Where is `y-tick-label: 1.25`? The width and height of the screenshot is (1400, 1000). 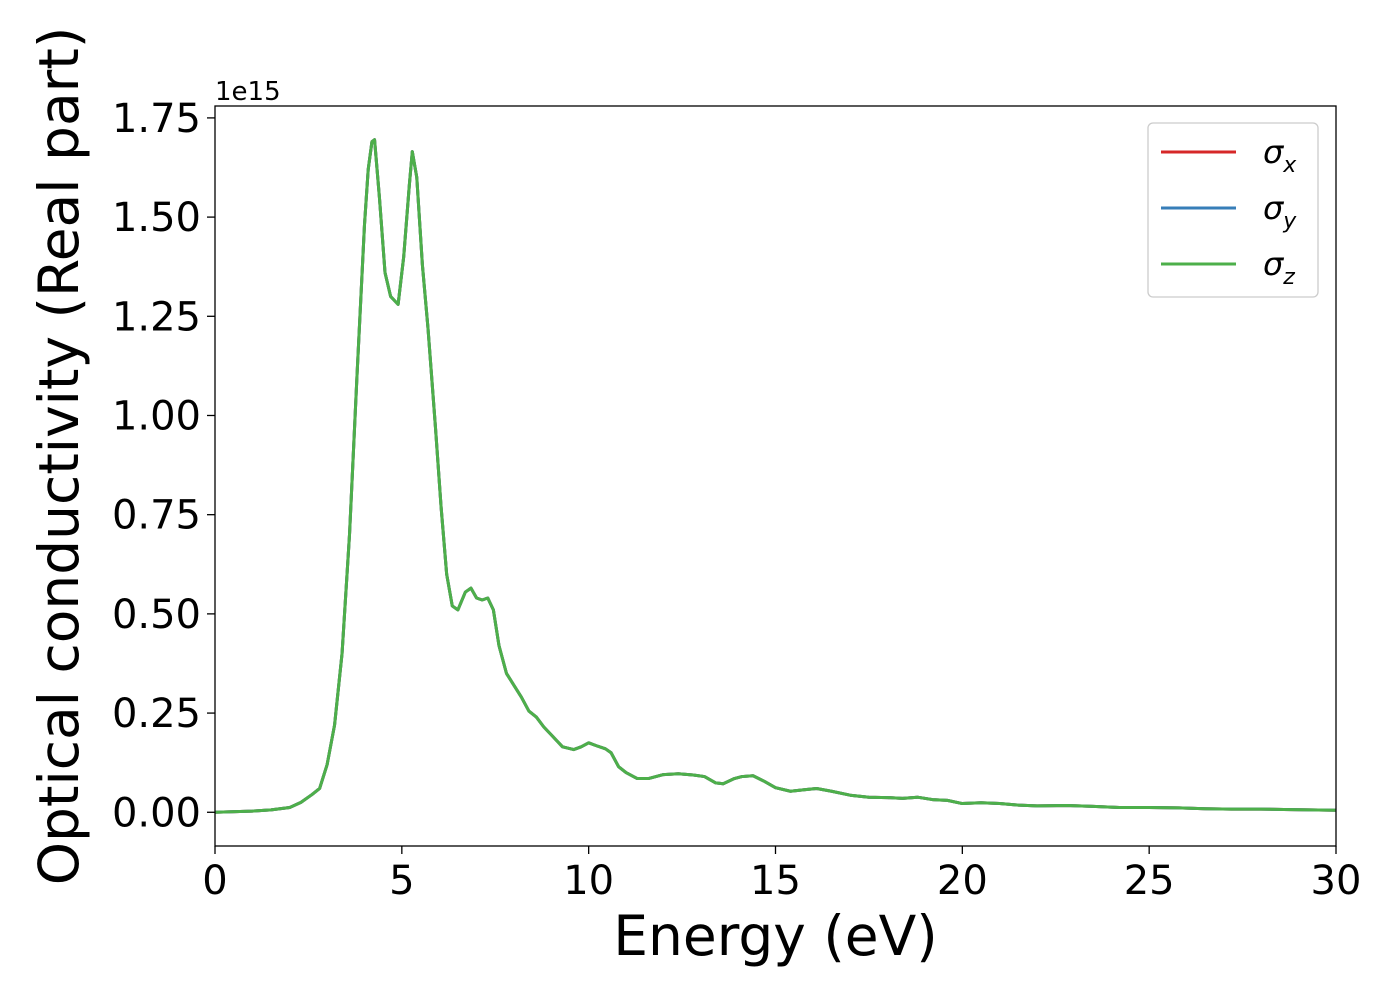 y-tick-label: 1.25 is located at coordinates (156, 317).